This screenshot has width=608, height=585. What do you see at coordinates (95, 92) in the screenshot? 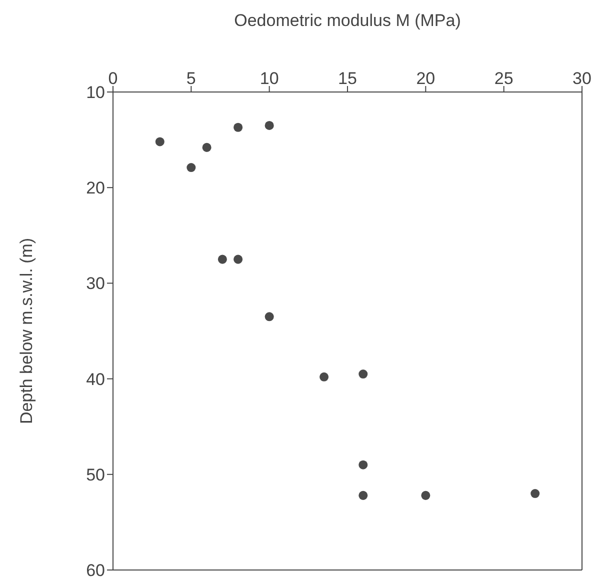
I see `y-tick-label: 10` at bounding box center [95, 92].